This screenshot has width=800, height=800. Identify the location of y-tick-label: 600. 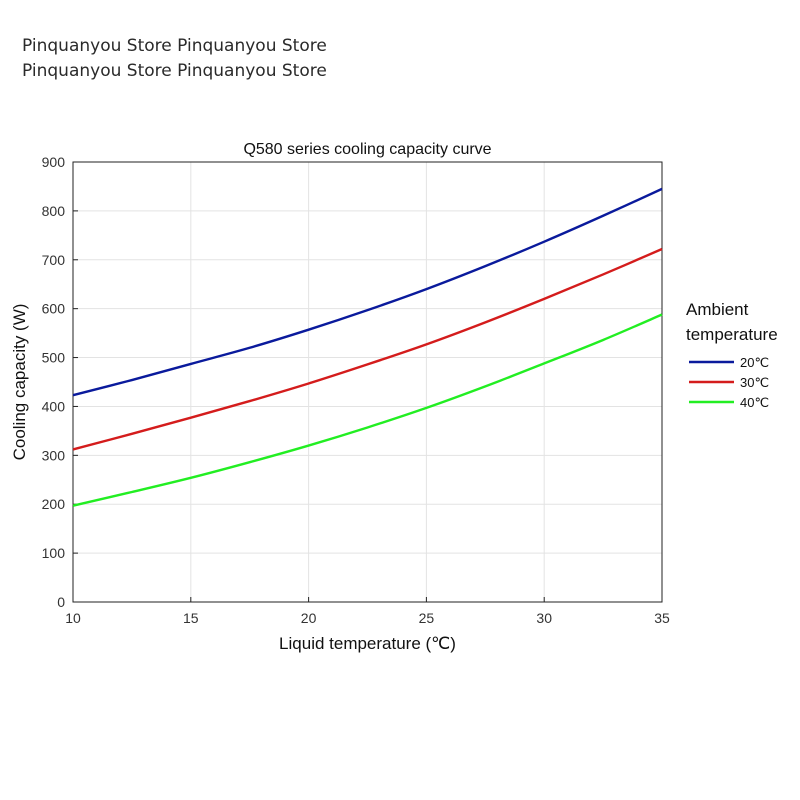
(54, 309).